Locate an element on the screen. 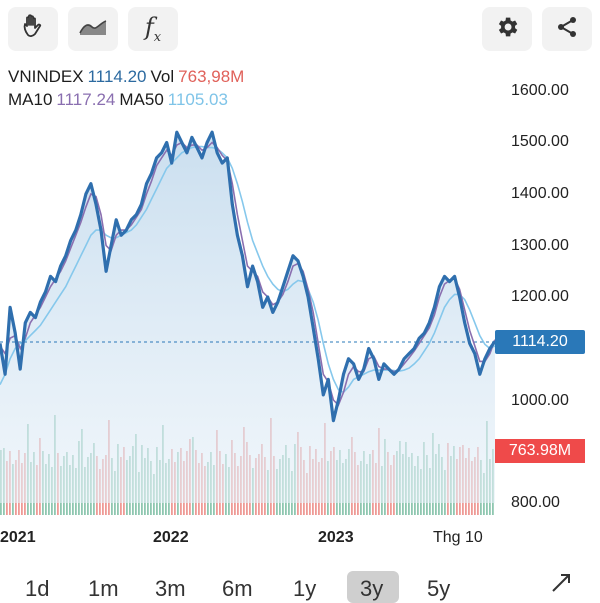  chart-type-button is located at coordinates (93, 29).